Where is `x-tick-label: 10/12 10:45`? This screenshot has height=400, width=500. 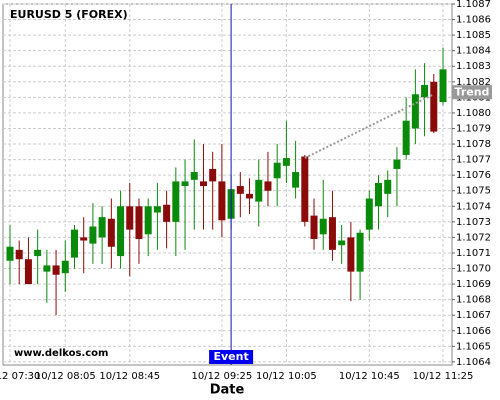
x-tick-label: 10/12 10:45 is located at coordinates (369, 376).